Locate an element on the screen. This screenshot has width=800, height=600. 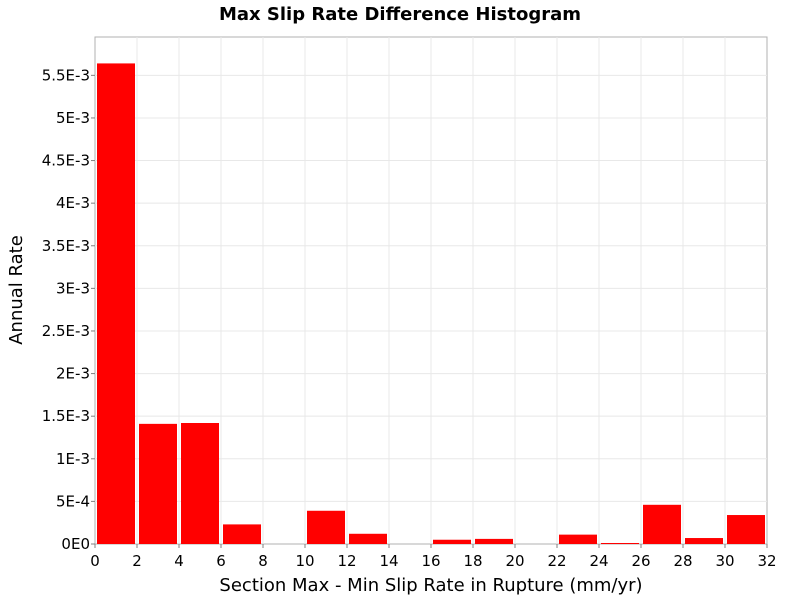
y-axis-label: Annual Rate is located at coordinates (16, 290).